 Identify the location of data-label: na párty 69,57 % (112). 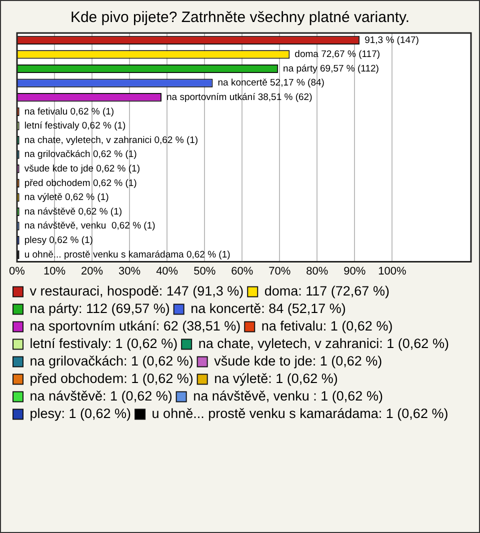
(331, 68).